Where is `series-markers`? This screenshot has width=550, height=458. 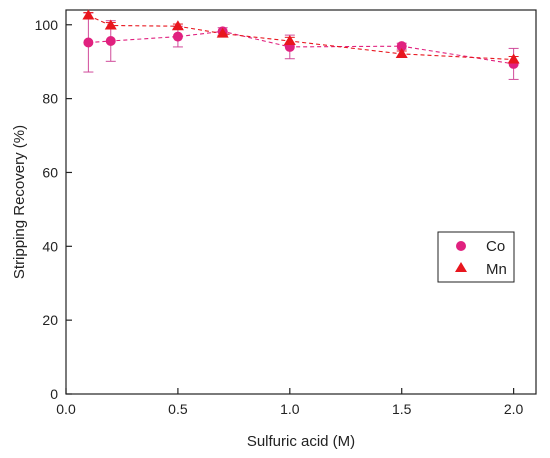
series-markers is located at coordinates (301, 39).